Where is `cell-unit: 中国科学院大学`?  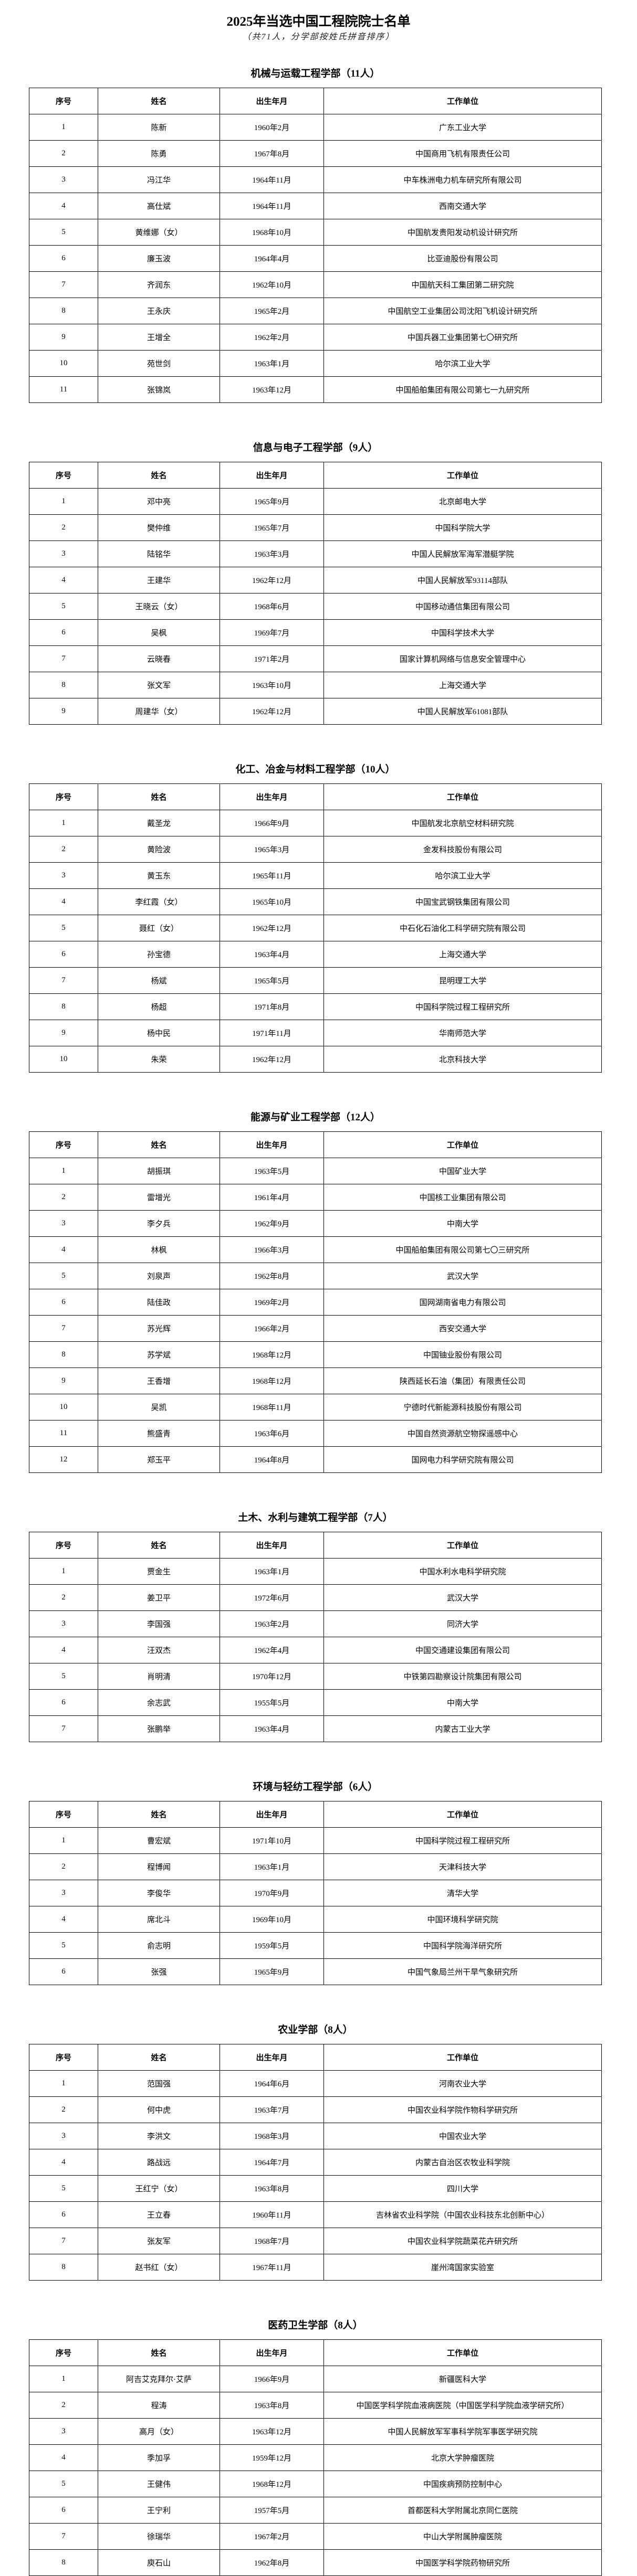
cell-unit: 中国科学院大学 is located at coordinates (462, 527).